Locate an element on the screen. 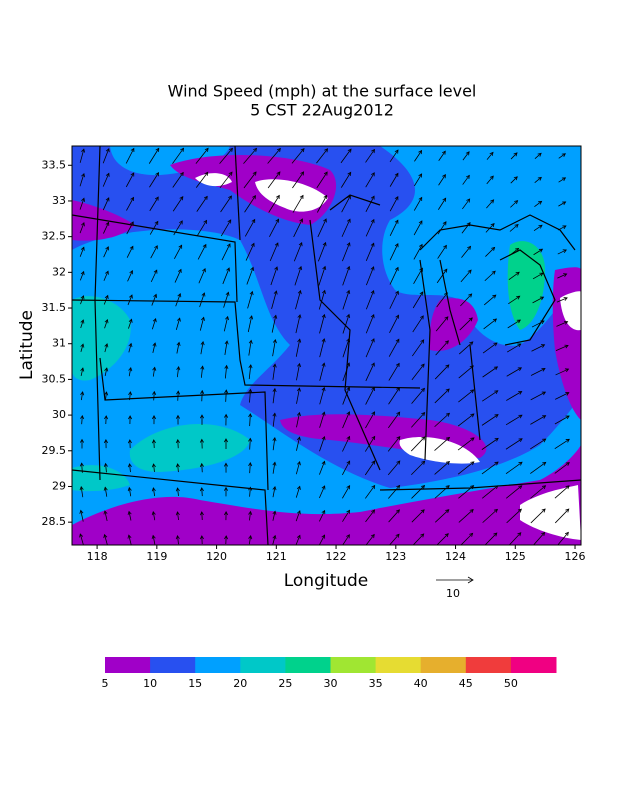  colorbar-label: 25 is located at coordinates (285, 683).